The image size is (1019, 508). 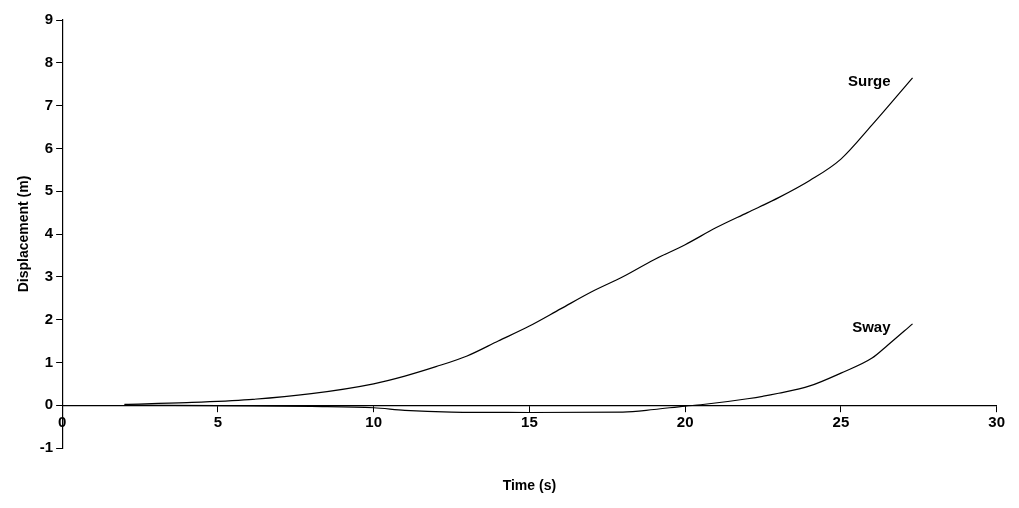 What do you see at coordinates (49, 233) in the screenshot?
I see `y-tick-label: 4` at bounding box center [49, 233].